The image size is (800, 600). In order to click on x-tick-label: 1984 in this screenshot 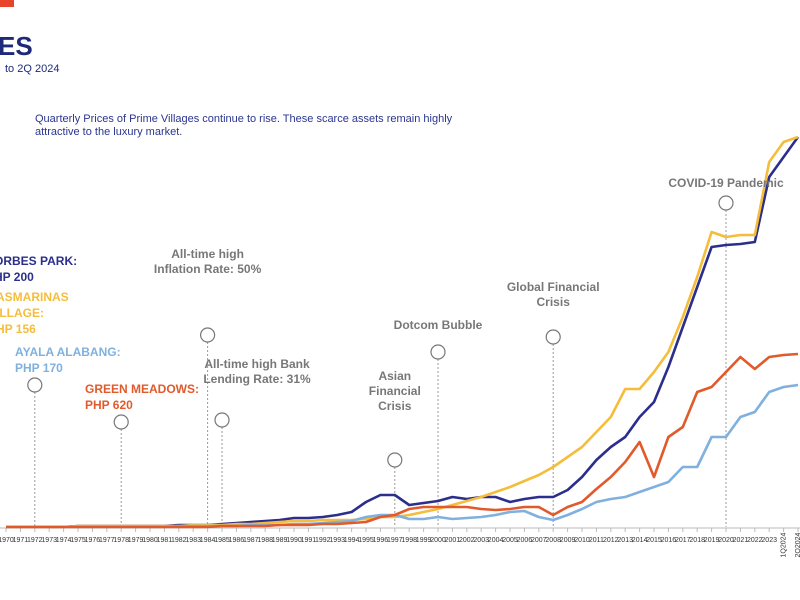, I will do `click(208, 540)`.